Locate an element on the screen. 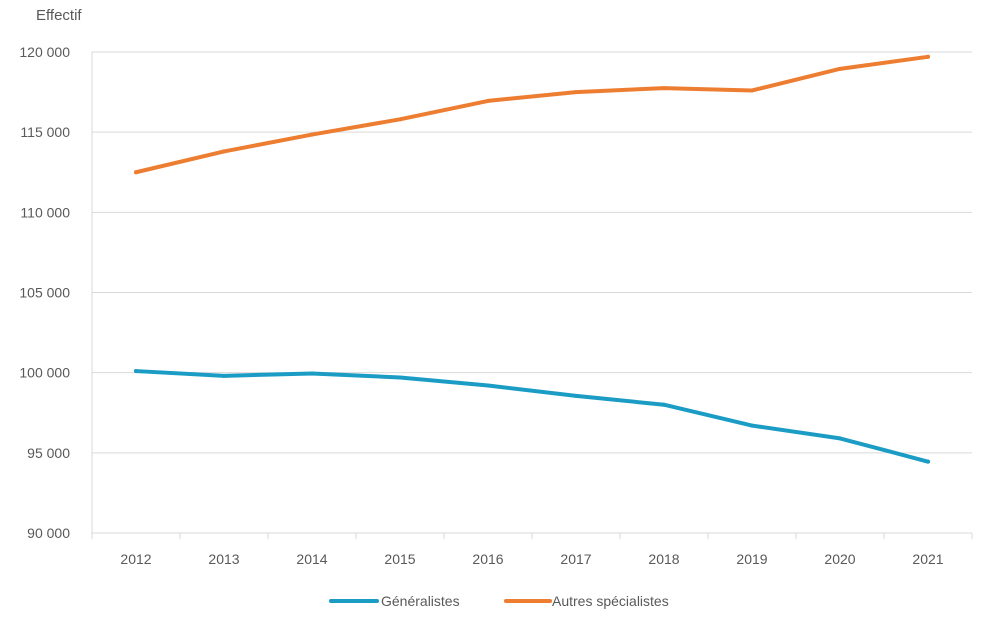 This screenshot has width=985, height=617. y-tick-label: 105 000 is located at coordinates (44, 293).